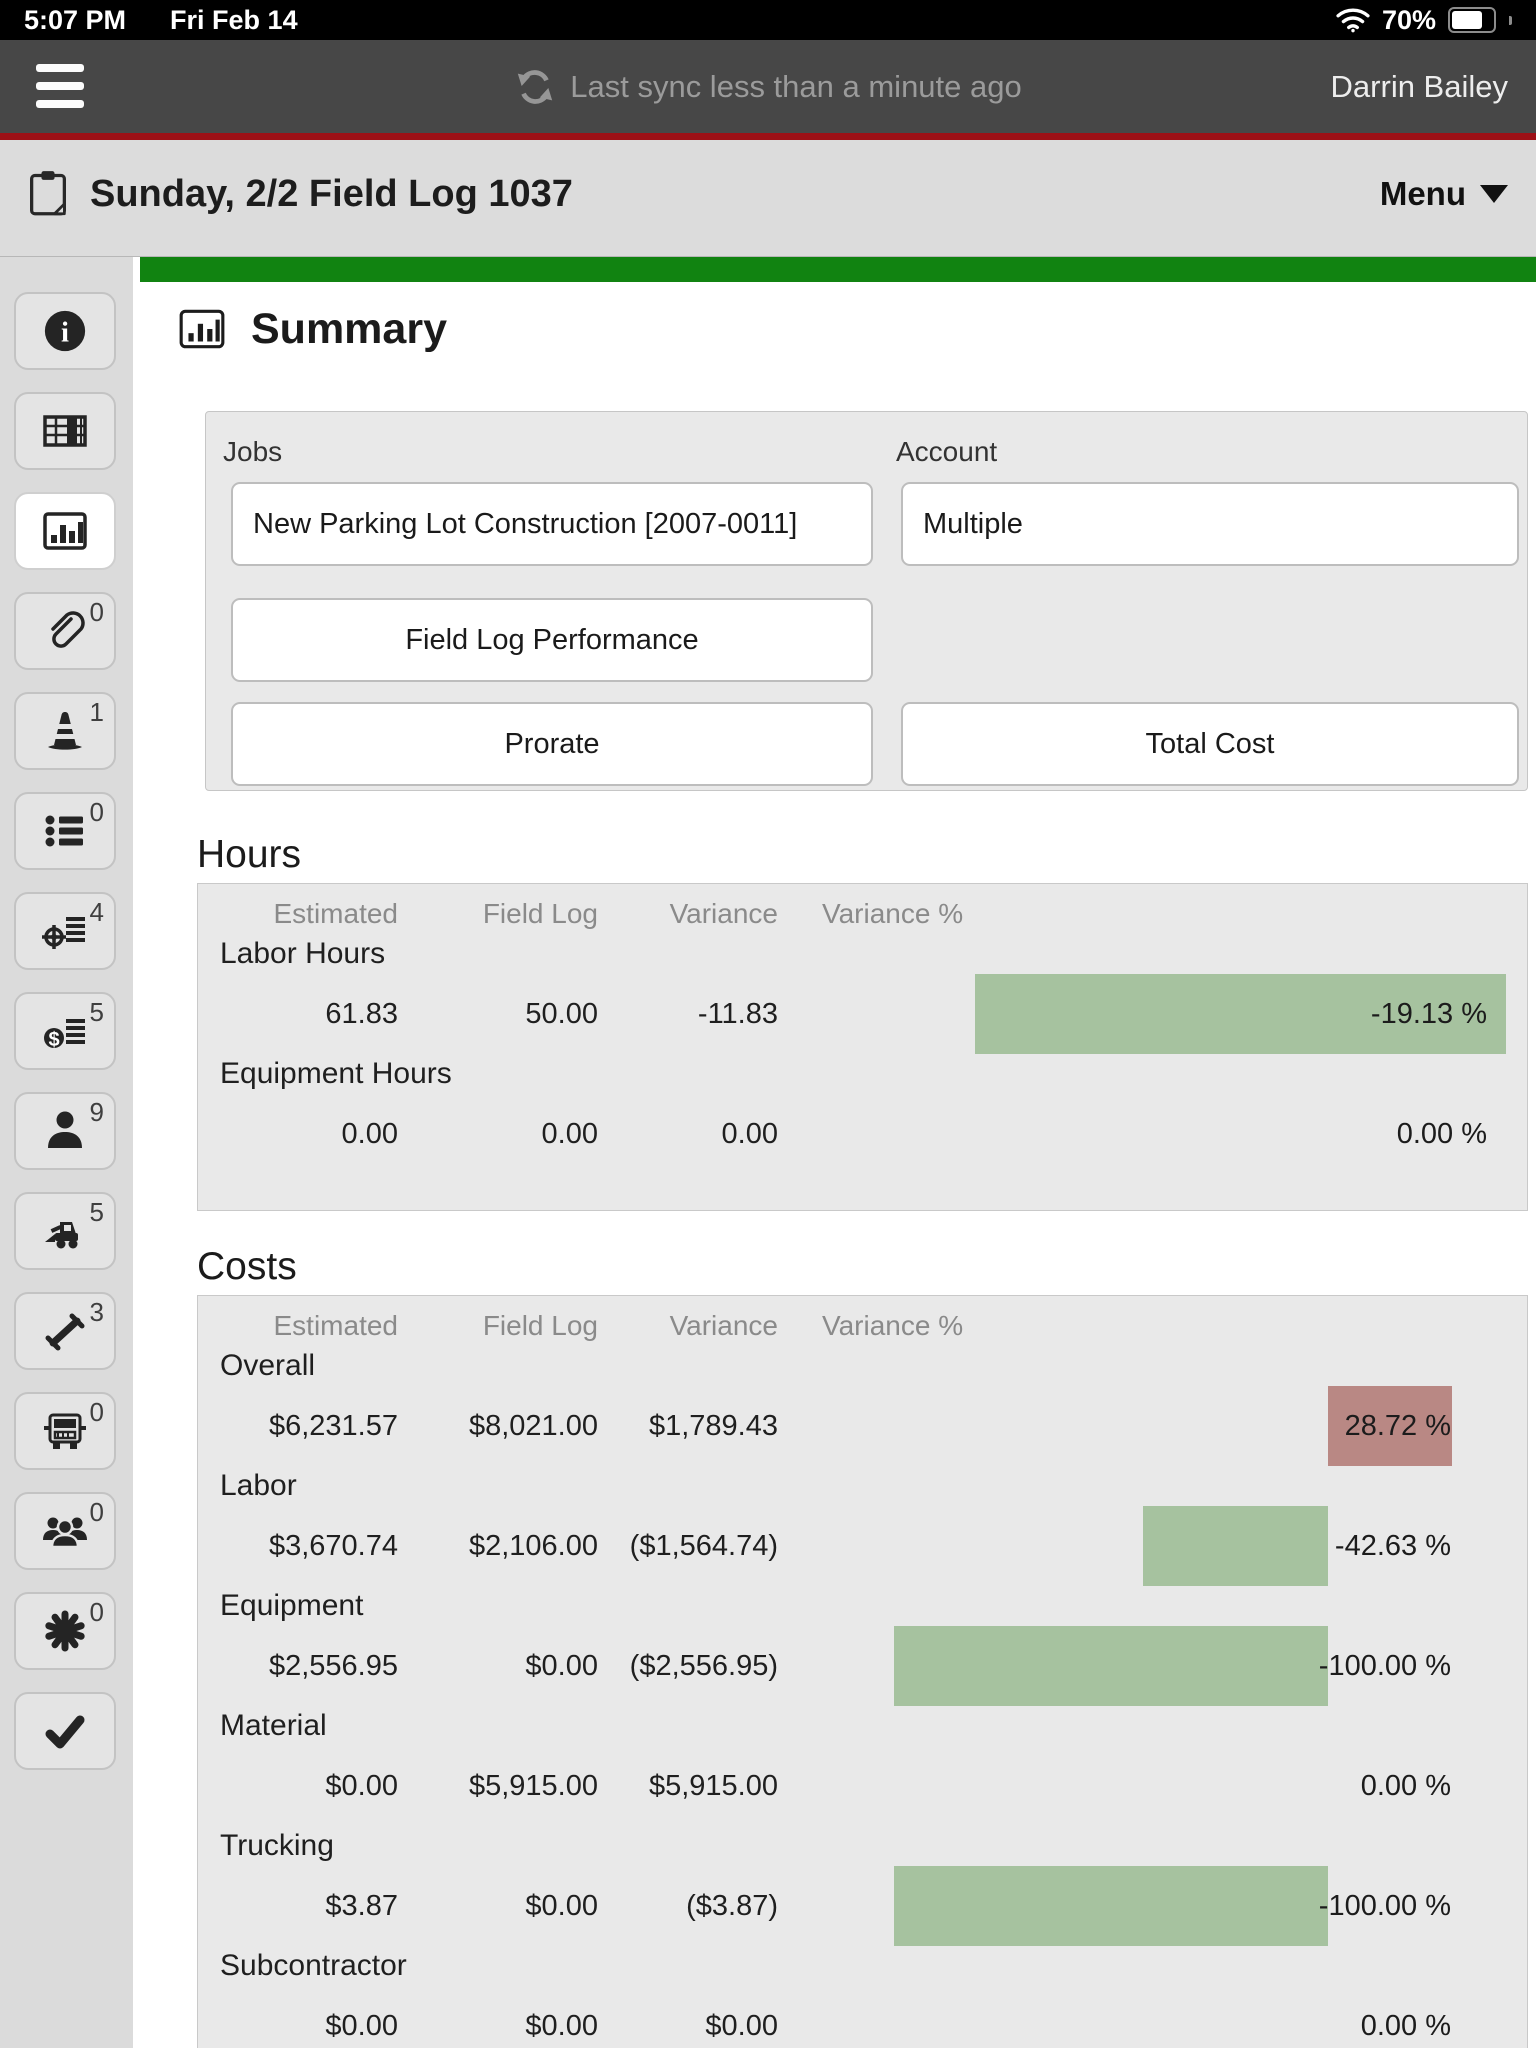 The height and width of the screenshot is (2048, 1536). I want to click on variance-percent: -19.13 %, so click(1428, 1014).